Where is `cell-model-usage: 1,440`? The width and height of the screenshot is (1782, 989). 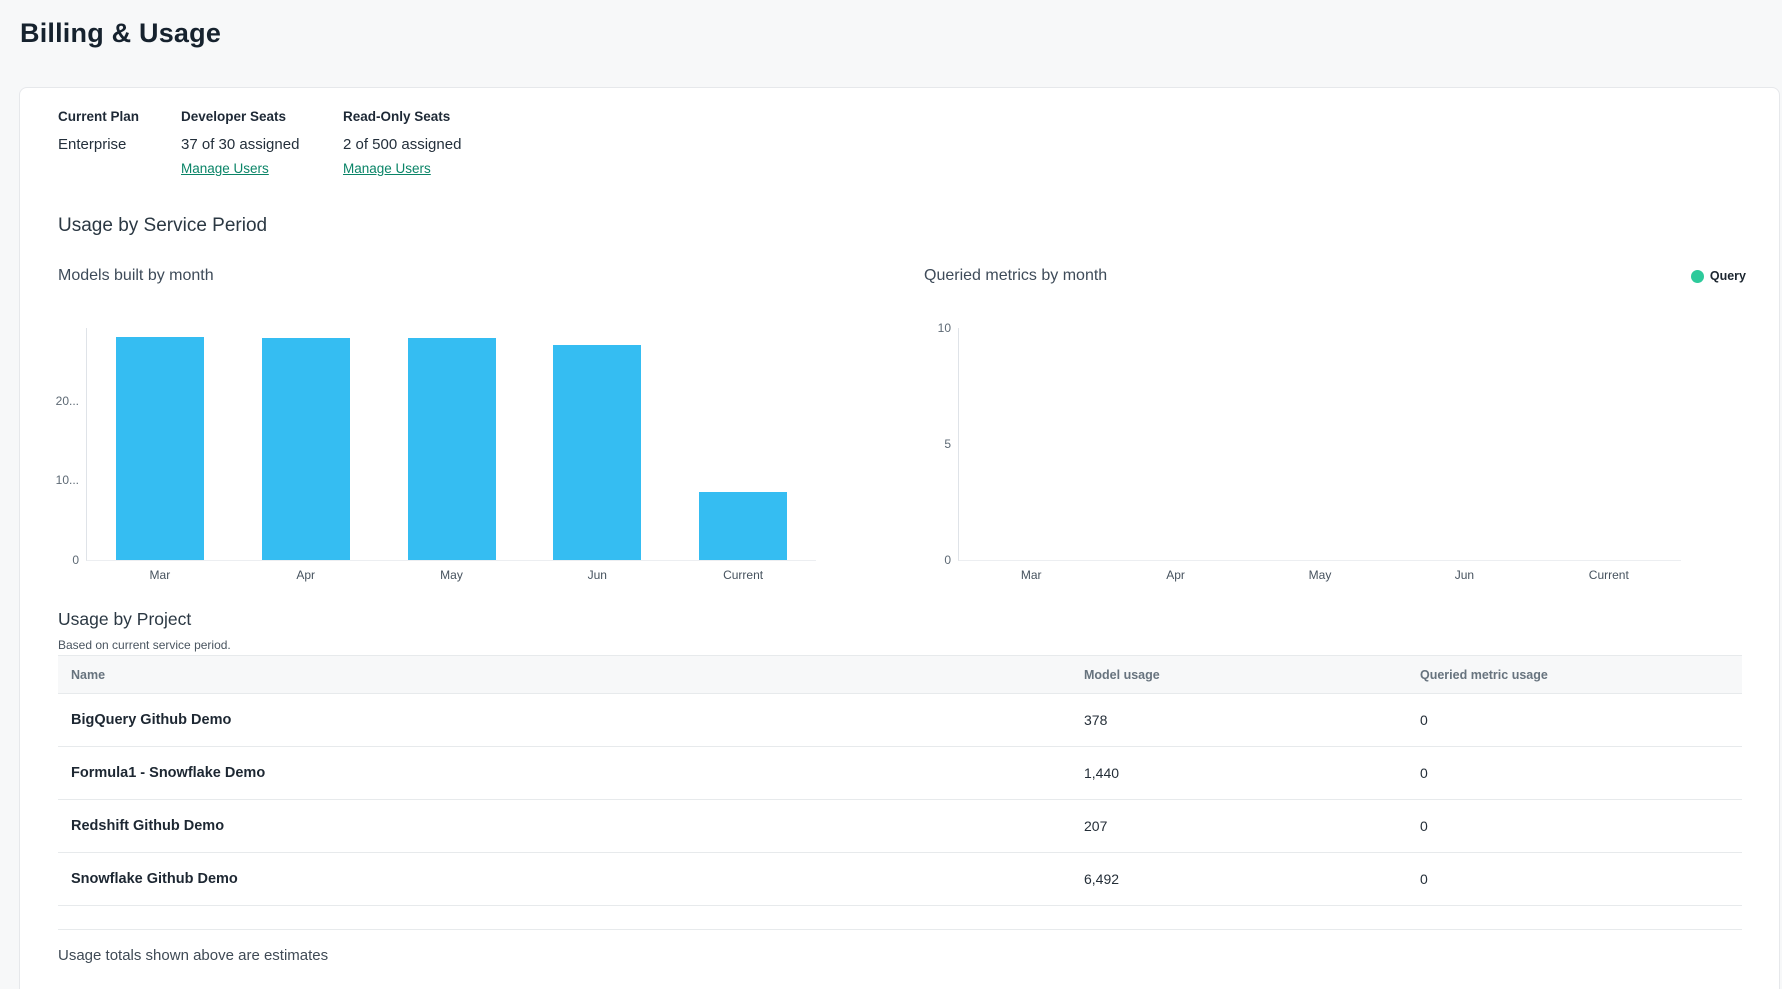
cell-model-usage: 1,440 is located at coordinates (1239, 773).